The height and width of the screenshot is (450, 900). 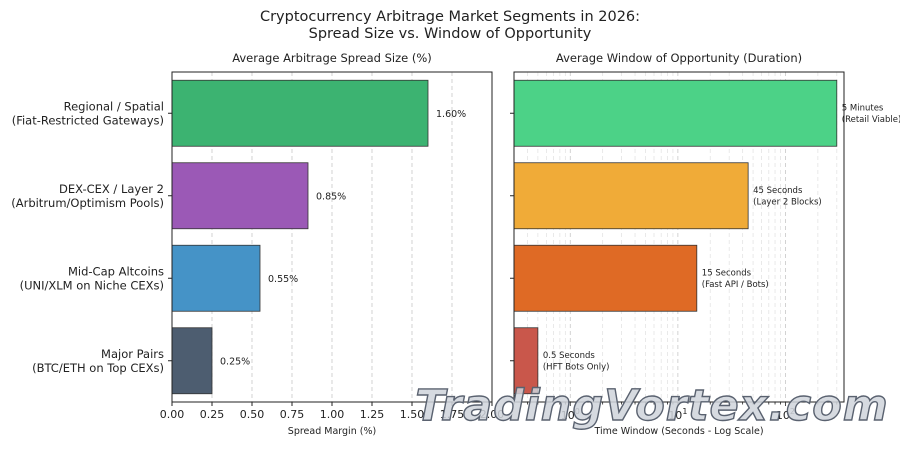 I want to click on spread-x-tick-label: 1.50, so click(x=412, y=414).